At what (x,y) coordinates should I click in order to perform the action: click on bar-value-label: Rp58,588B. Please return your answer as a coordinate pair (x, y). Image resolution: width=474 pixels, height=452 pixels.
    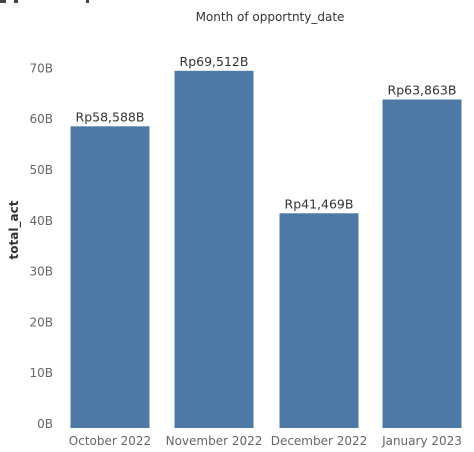
    Looking at the image, I should click on (110, 116).